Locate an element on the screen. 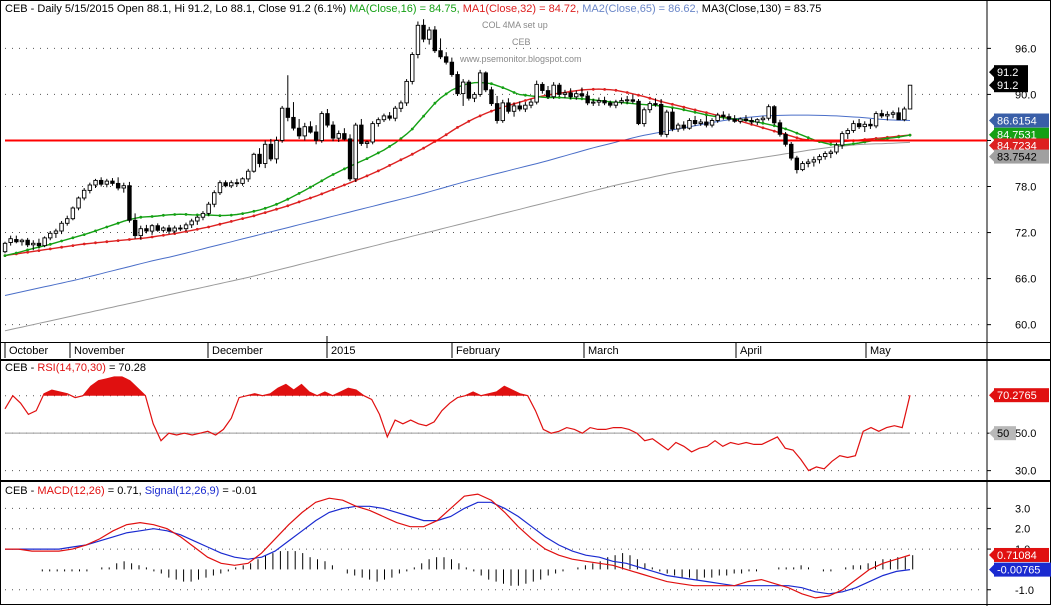 The height and width of the screenshot is (611, 1051). watermark-line-1: COL 4MA set up is located at coordinates (515, 25).